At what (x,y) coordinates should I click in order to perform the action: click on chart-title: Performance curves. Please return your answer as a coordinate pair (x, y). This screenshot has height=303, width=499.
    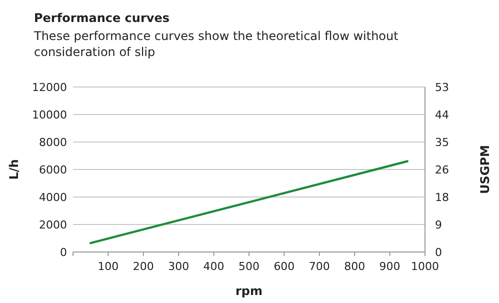
    Looking at the image, I should click on (102, 18).